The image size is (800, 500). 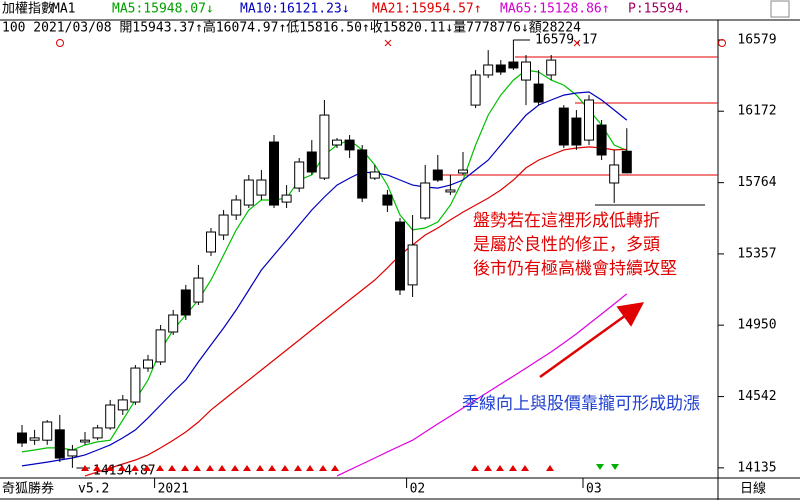 I want to click on legend-item: MA65:15128.86↑, so click(x=555, y=9).